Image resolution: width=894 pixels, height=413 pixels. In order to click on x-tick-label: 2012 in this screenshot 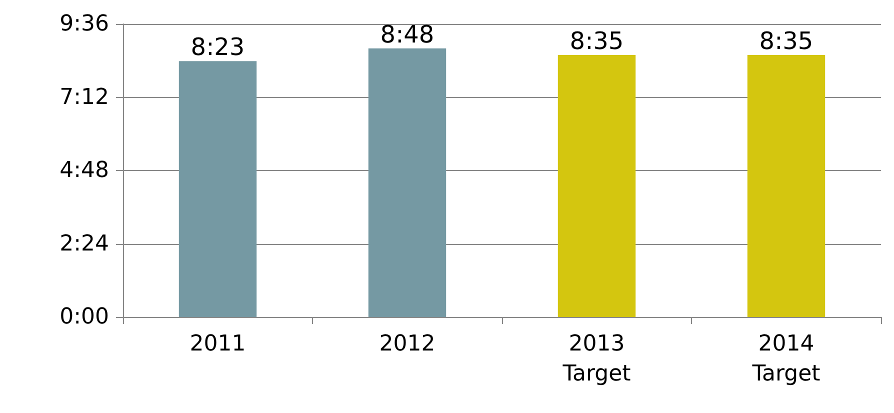, I will do `click(407, 344)`.